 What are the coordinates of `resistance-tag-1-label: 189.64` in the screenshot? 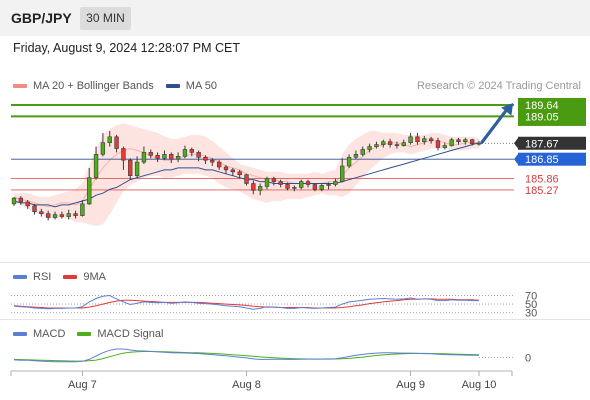 It's located at (542, 106).